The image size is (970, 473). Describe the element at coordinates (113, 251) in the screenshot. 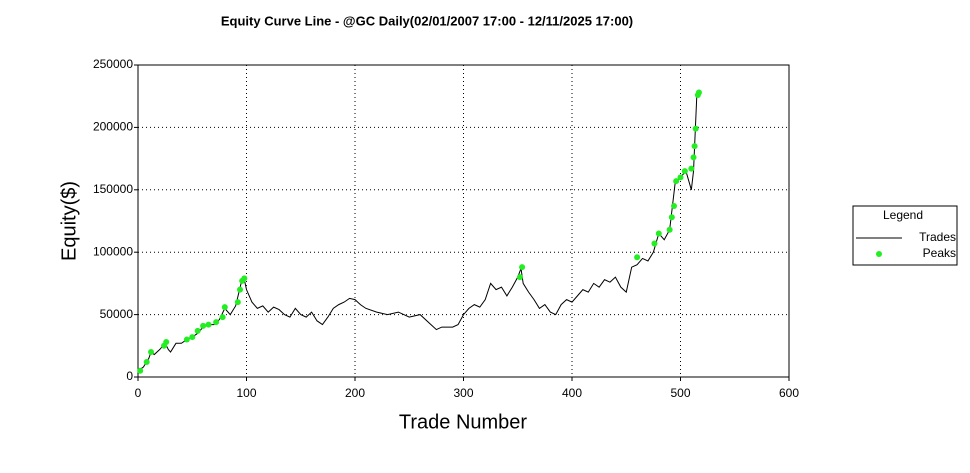

I see `y-tick-label: 100000` at that location.